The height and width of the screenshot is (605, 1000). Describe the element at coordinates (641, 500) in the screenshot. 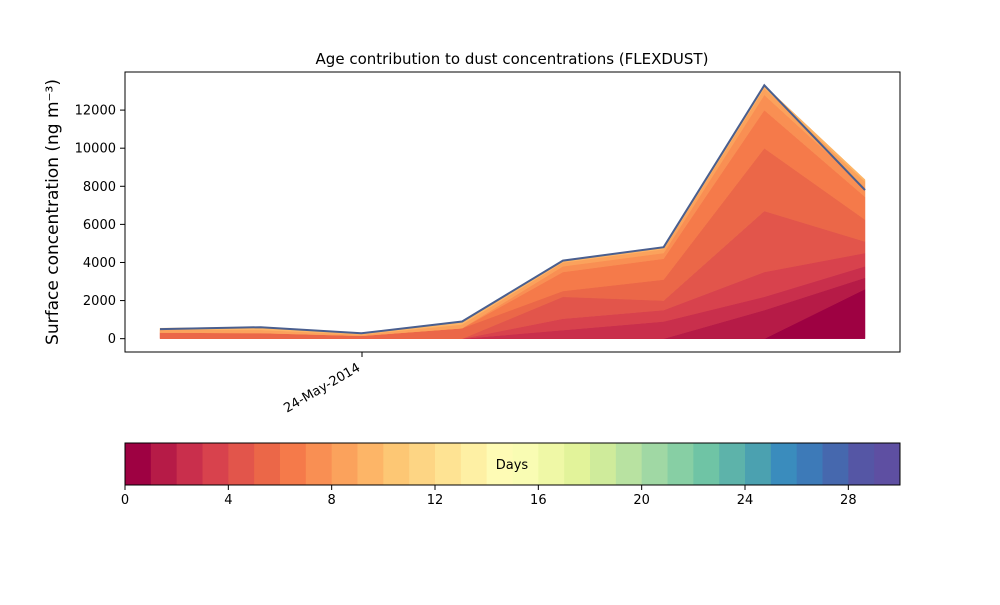

I see `colorbar-tick-label: 20` at that location.